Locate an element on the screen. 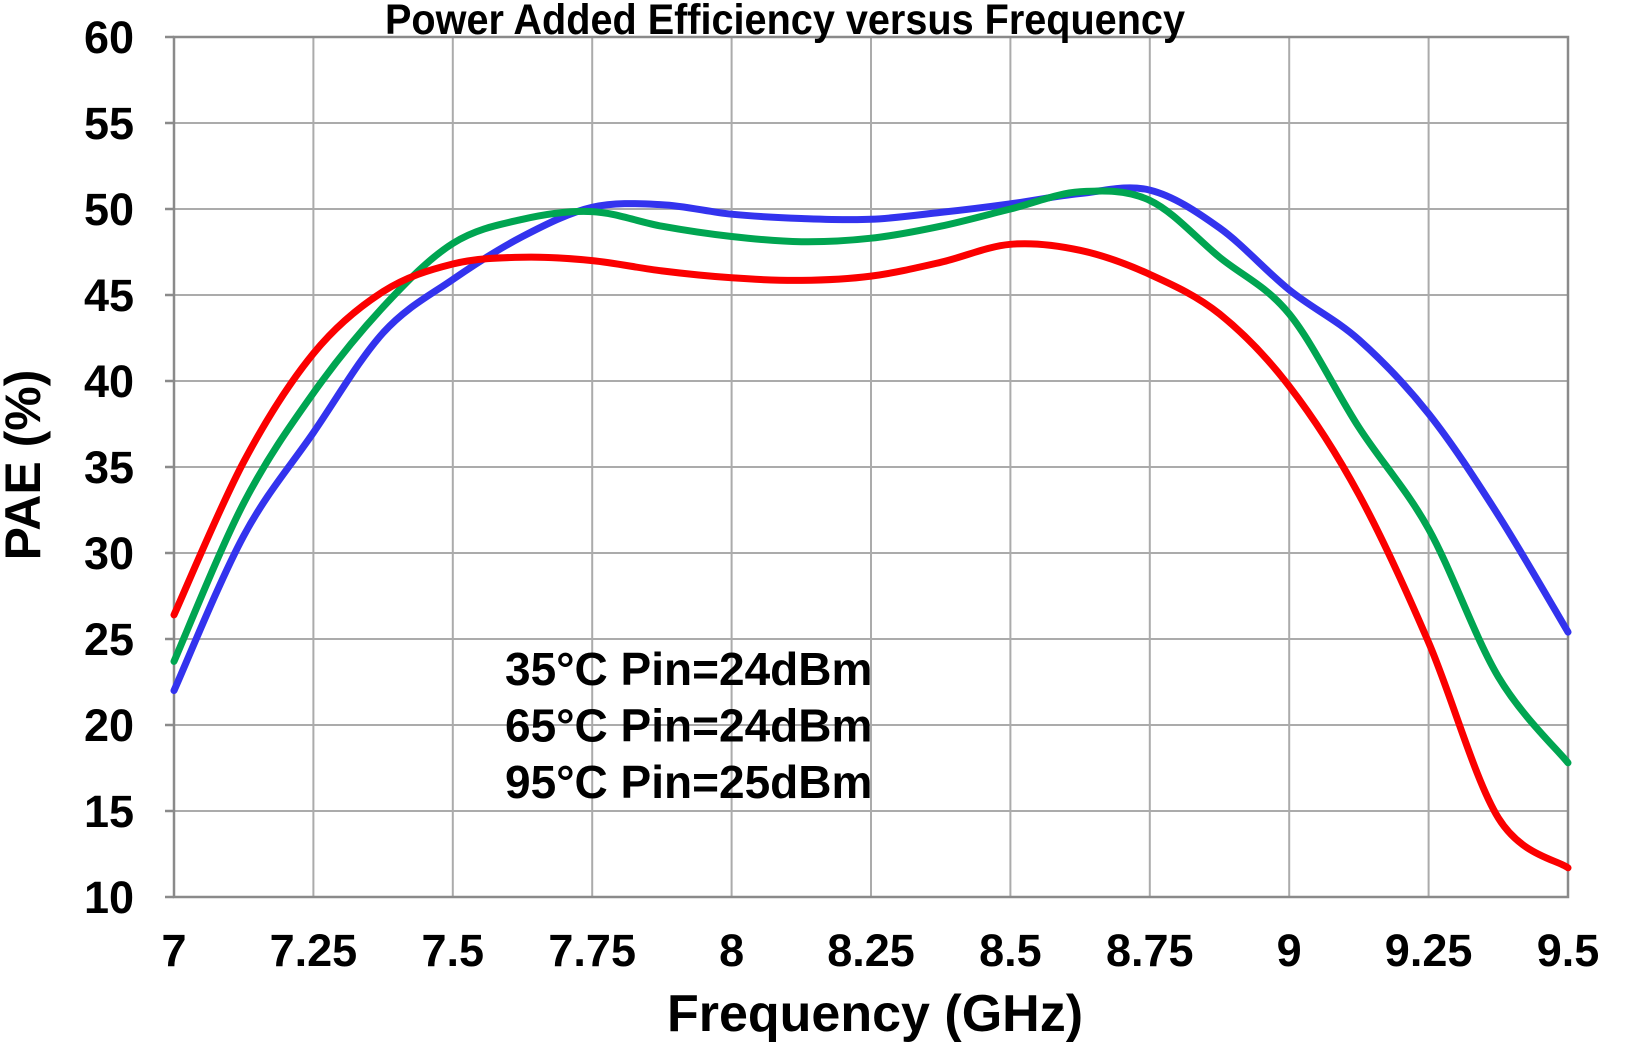 The image size is (1626, 1062). x-tick-label: 8.25 is located at coordinates (871, 950).